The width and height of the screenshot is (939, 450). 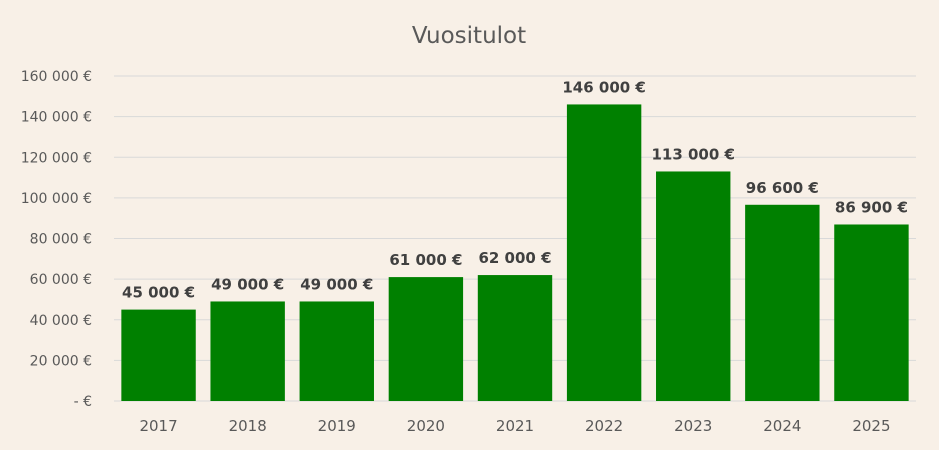 I want to click on data-label: 86 900 €, so click(x=871, y=207).